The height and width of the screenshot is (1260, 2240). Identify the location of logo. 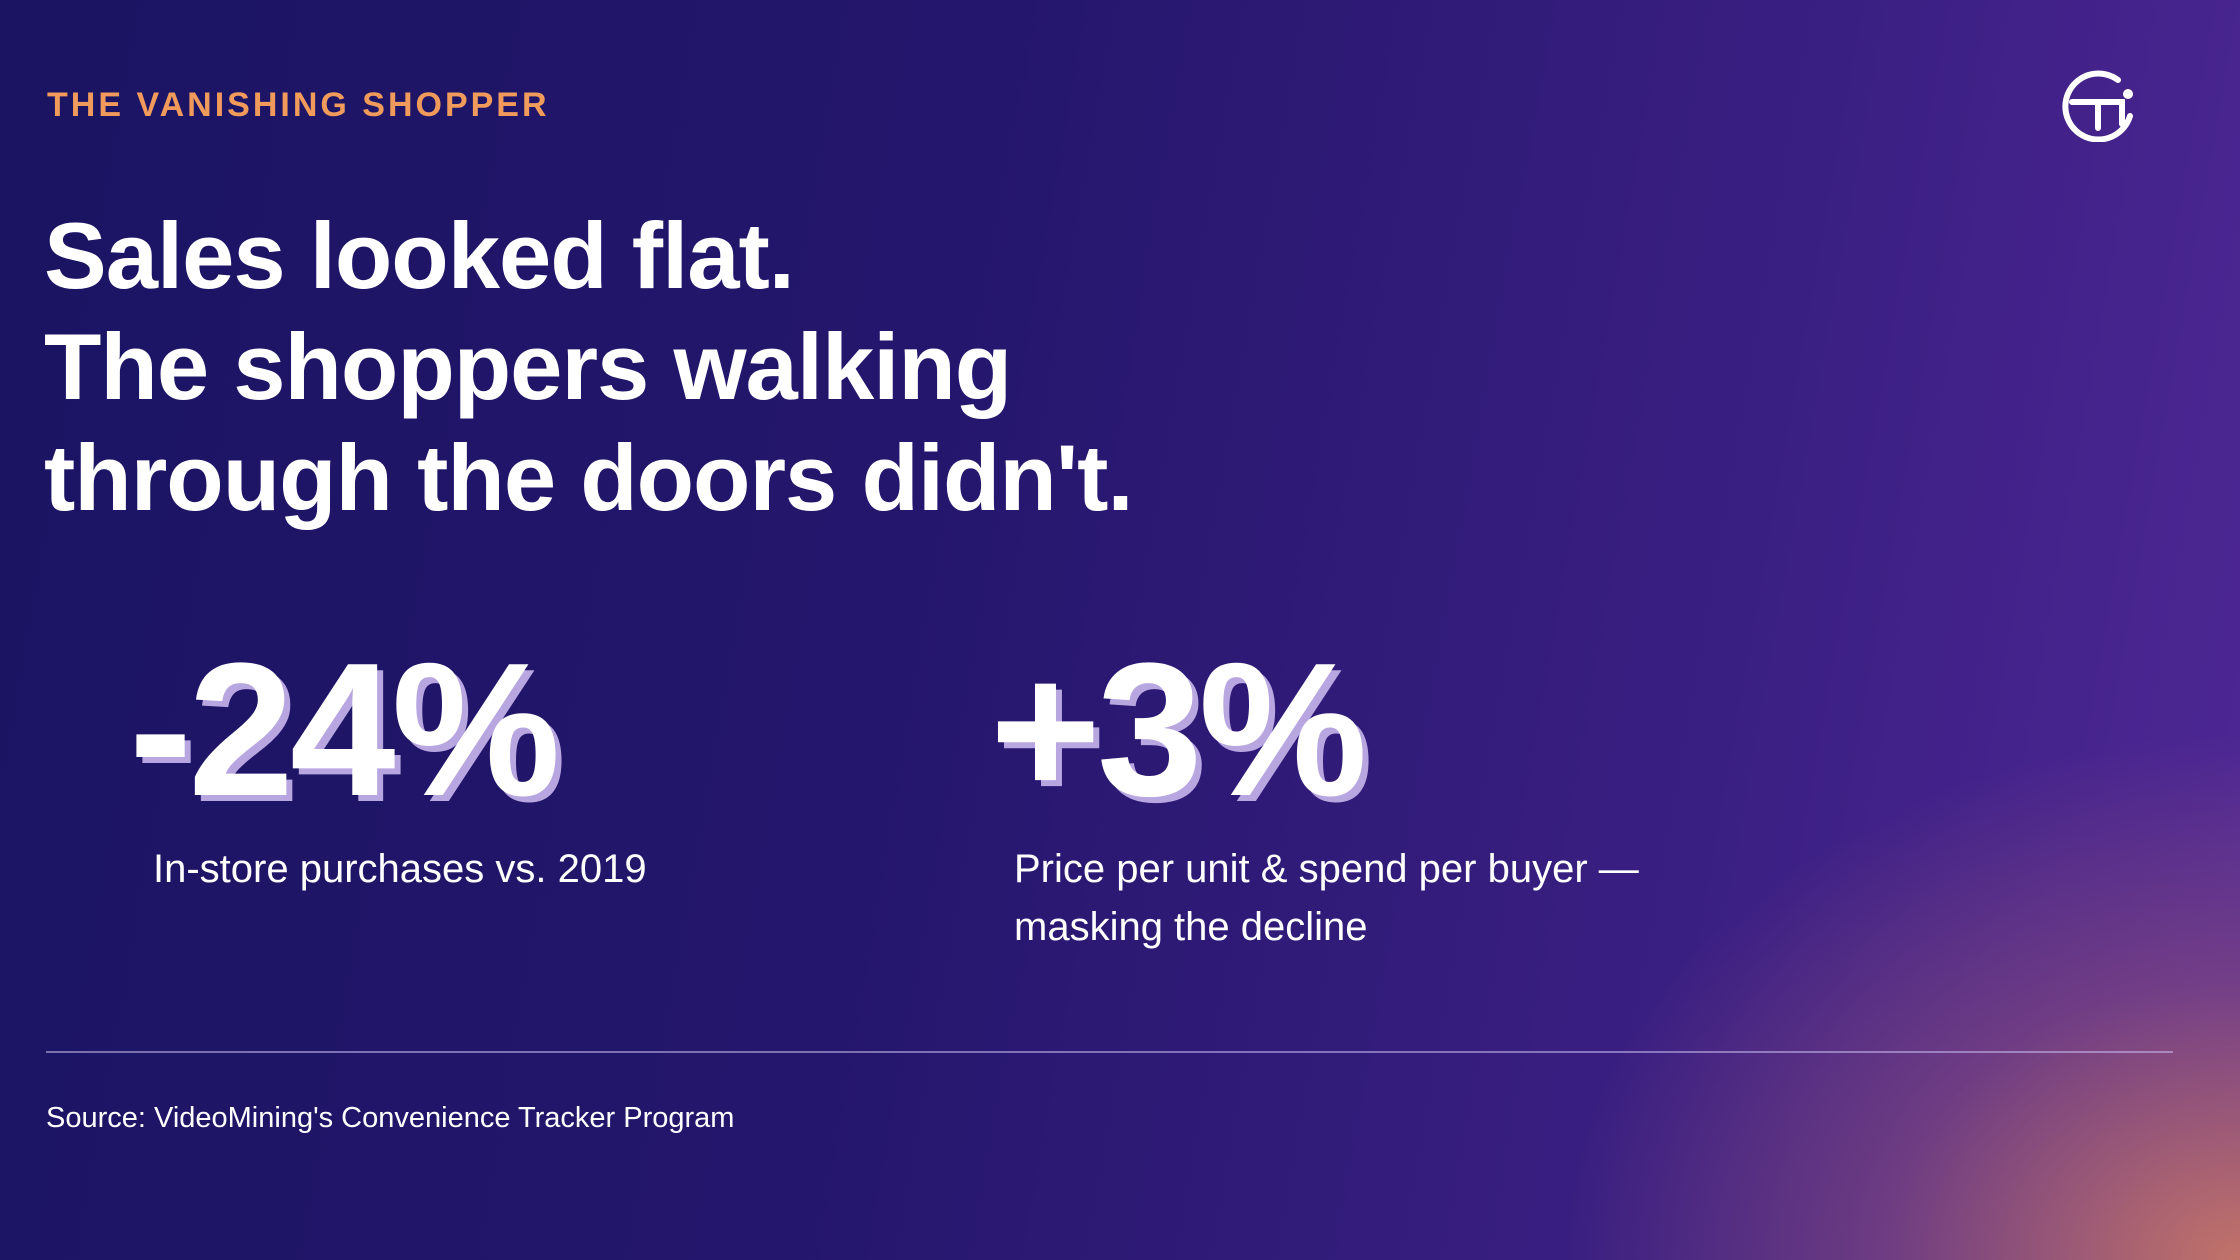
(2097, 106).